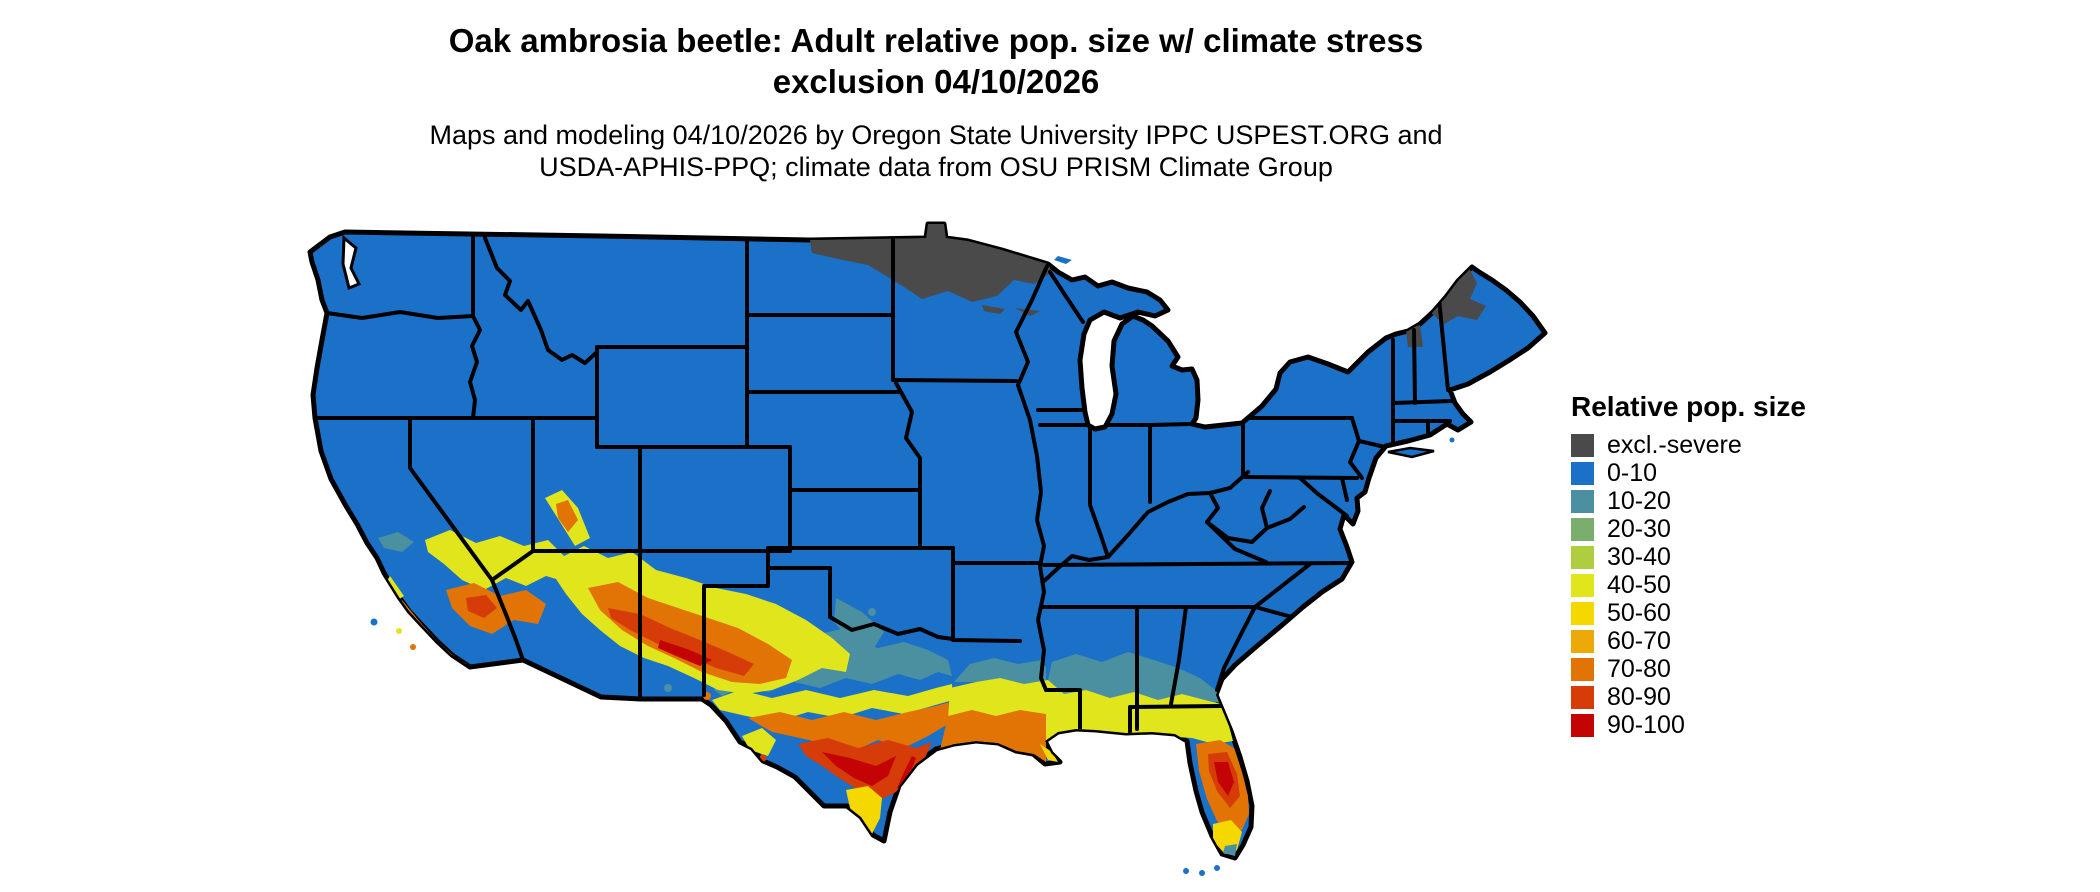 The height and width of the screenshot is (892, 2100). I want to click on legend-swatch-b40, so click(1582, 585).